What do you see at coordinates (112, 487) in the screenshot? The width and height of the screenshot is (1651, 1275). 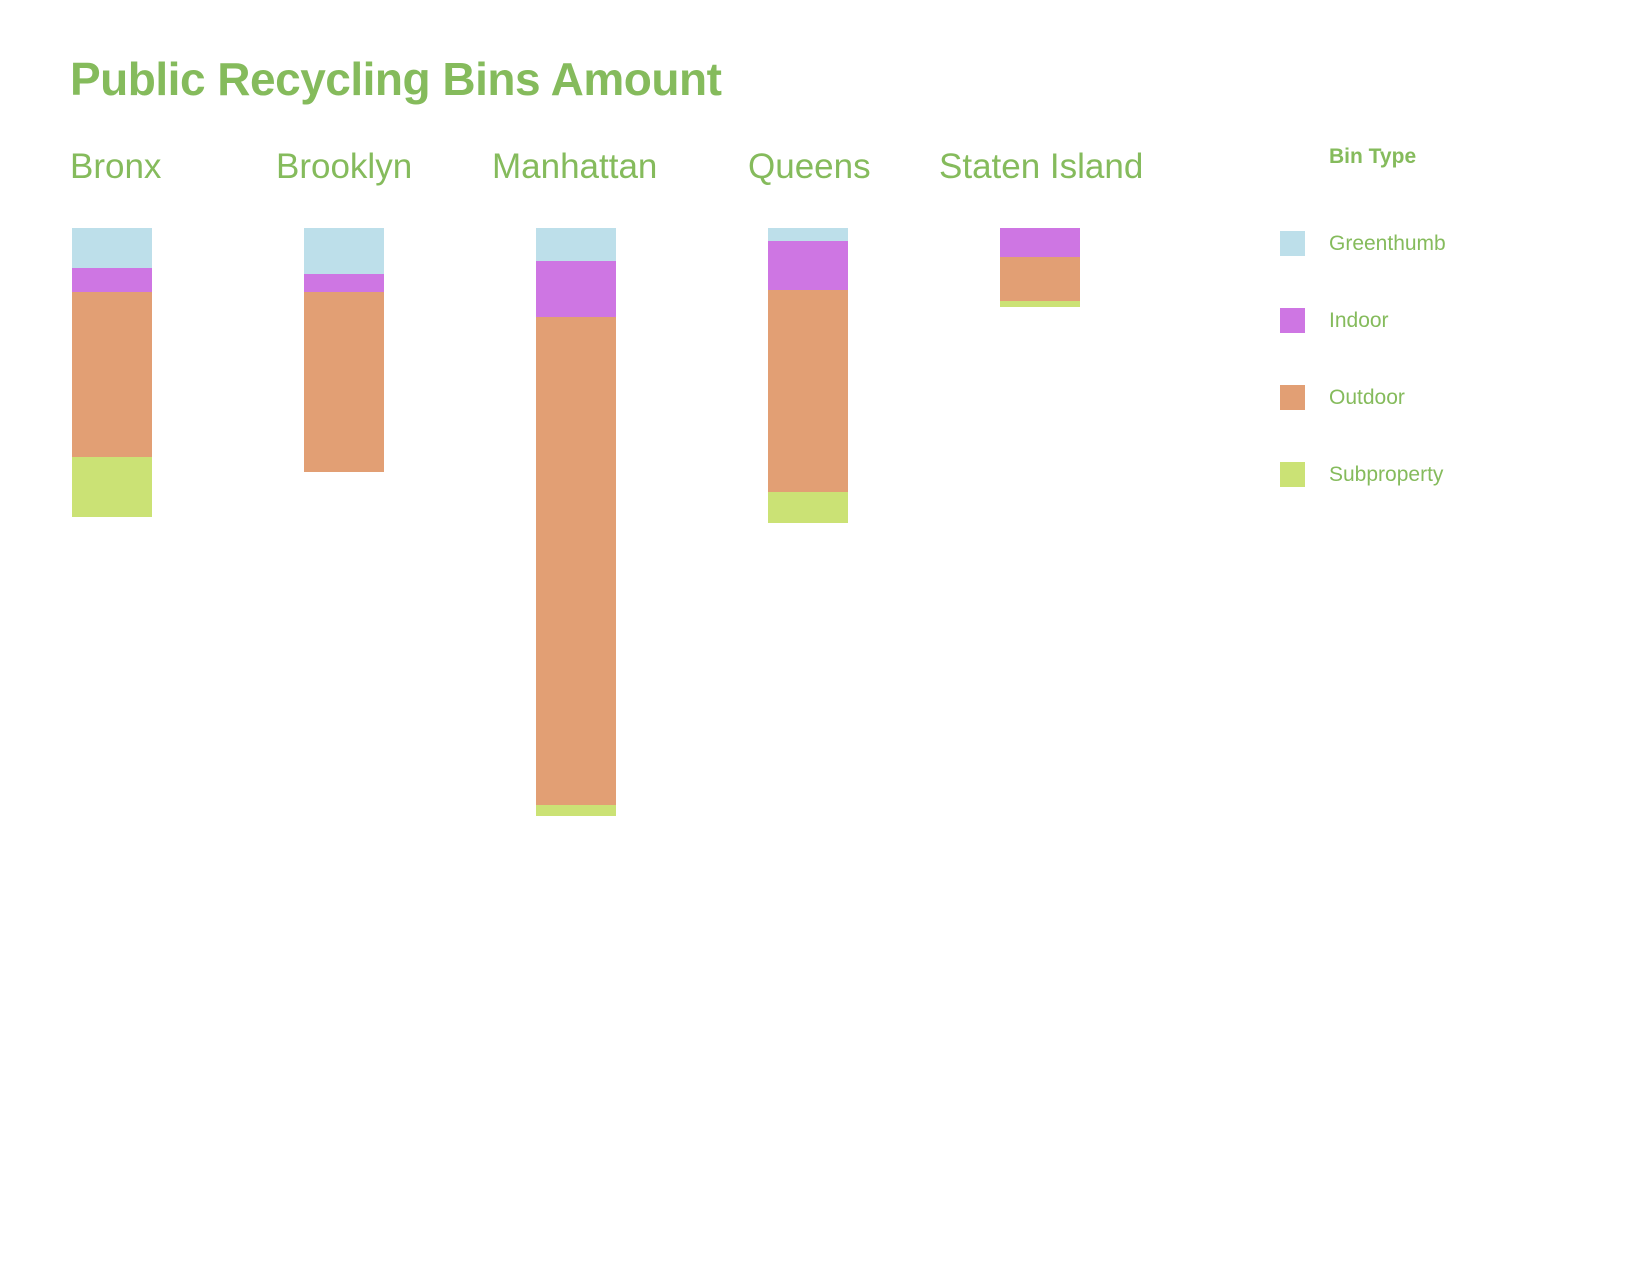 I see `bar-segment-bronx-subproperty` at bounding box center [112, 487].